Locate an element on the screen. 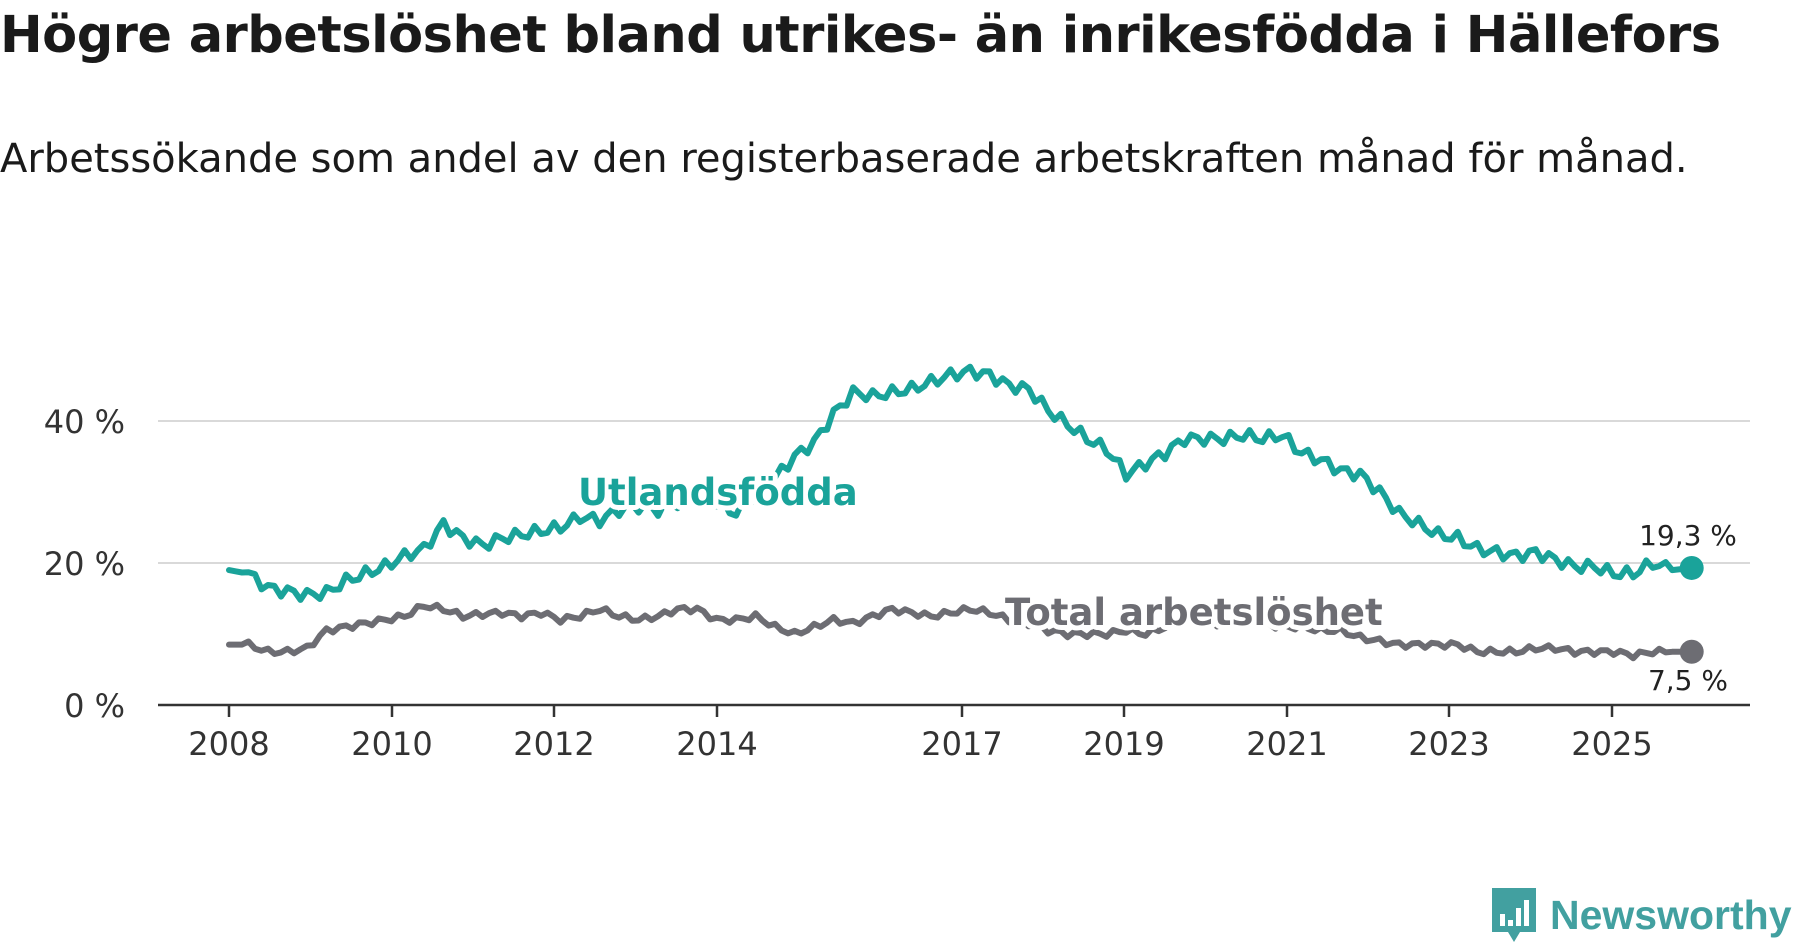  y-tick-label: 20 % is located at coordinates (84, 564).